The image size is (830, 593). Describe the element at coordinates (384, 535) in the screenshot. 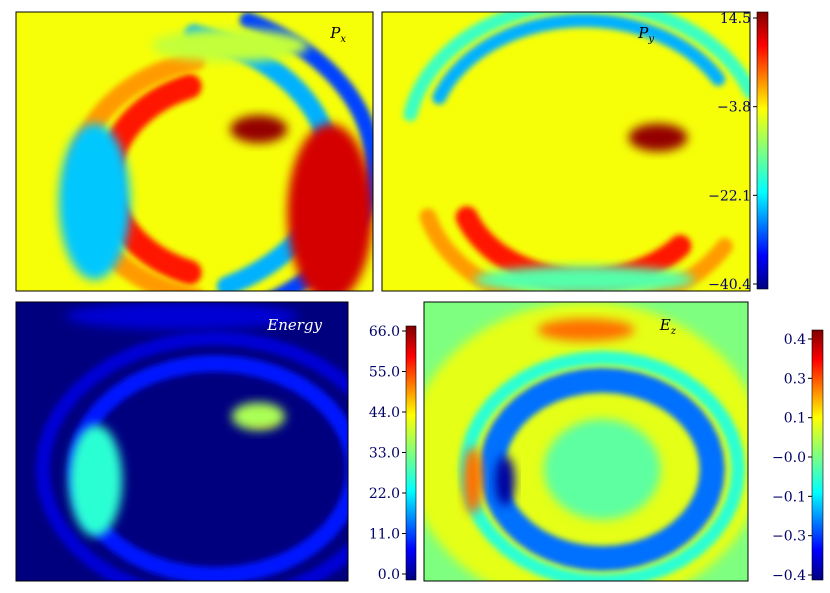

I see `colorbar-tick-label: 11.0` at that location.